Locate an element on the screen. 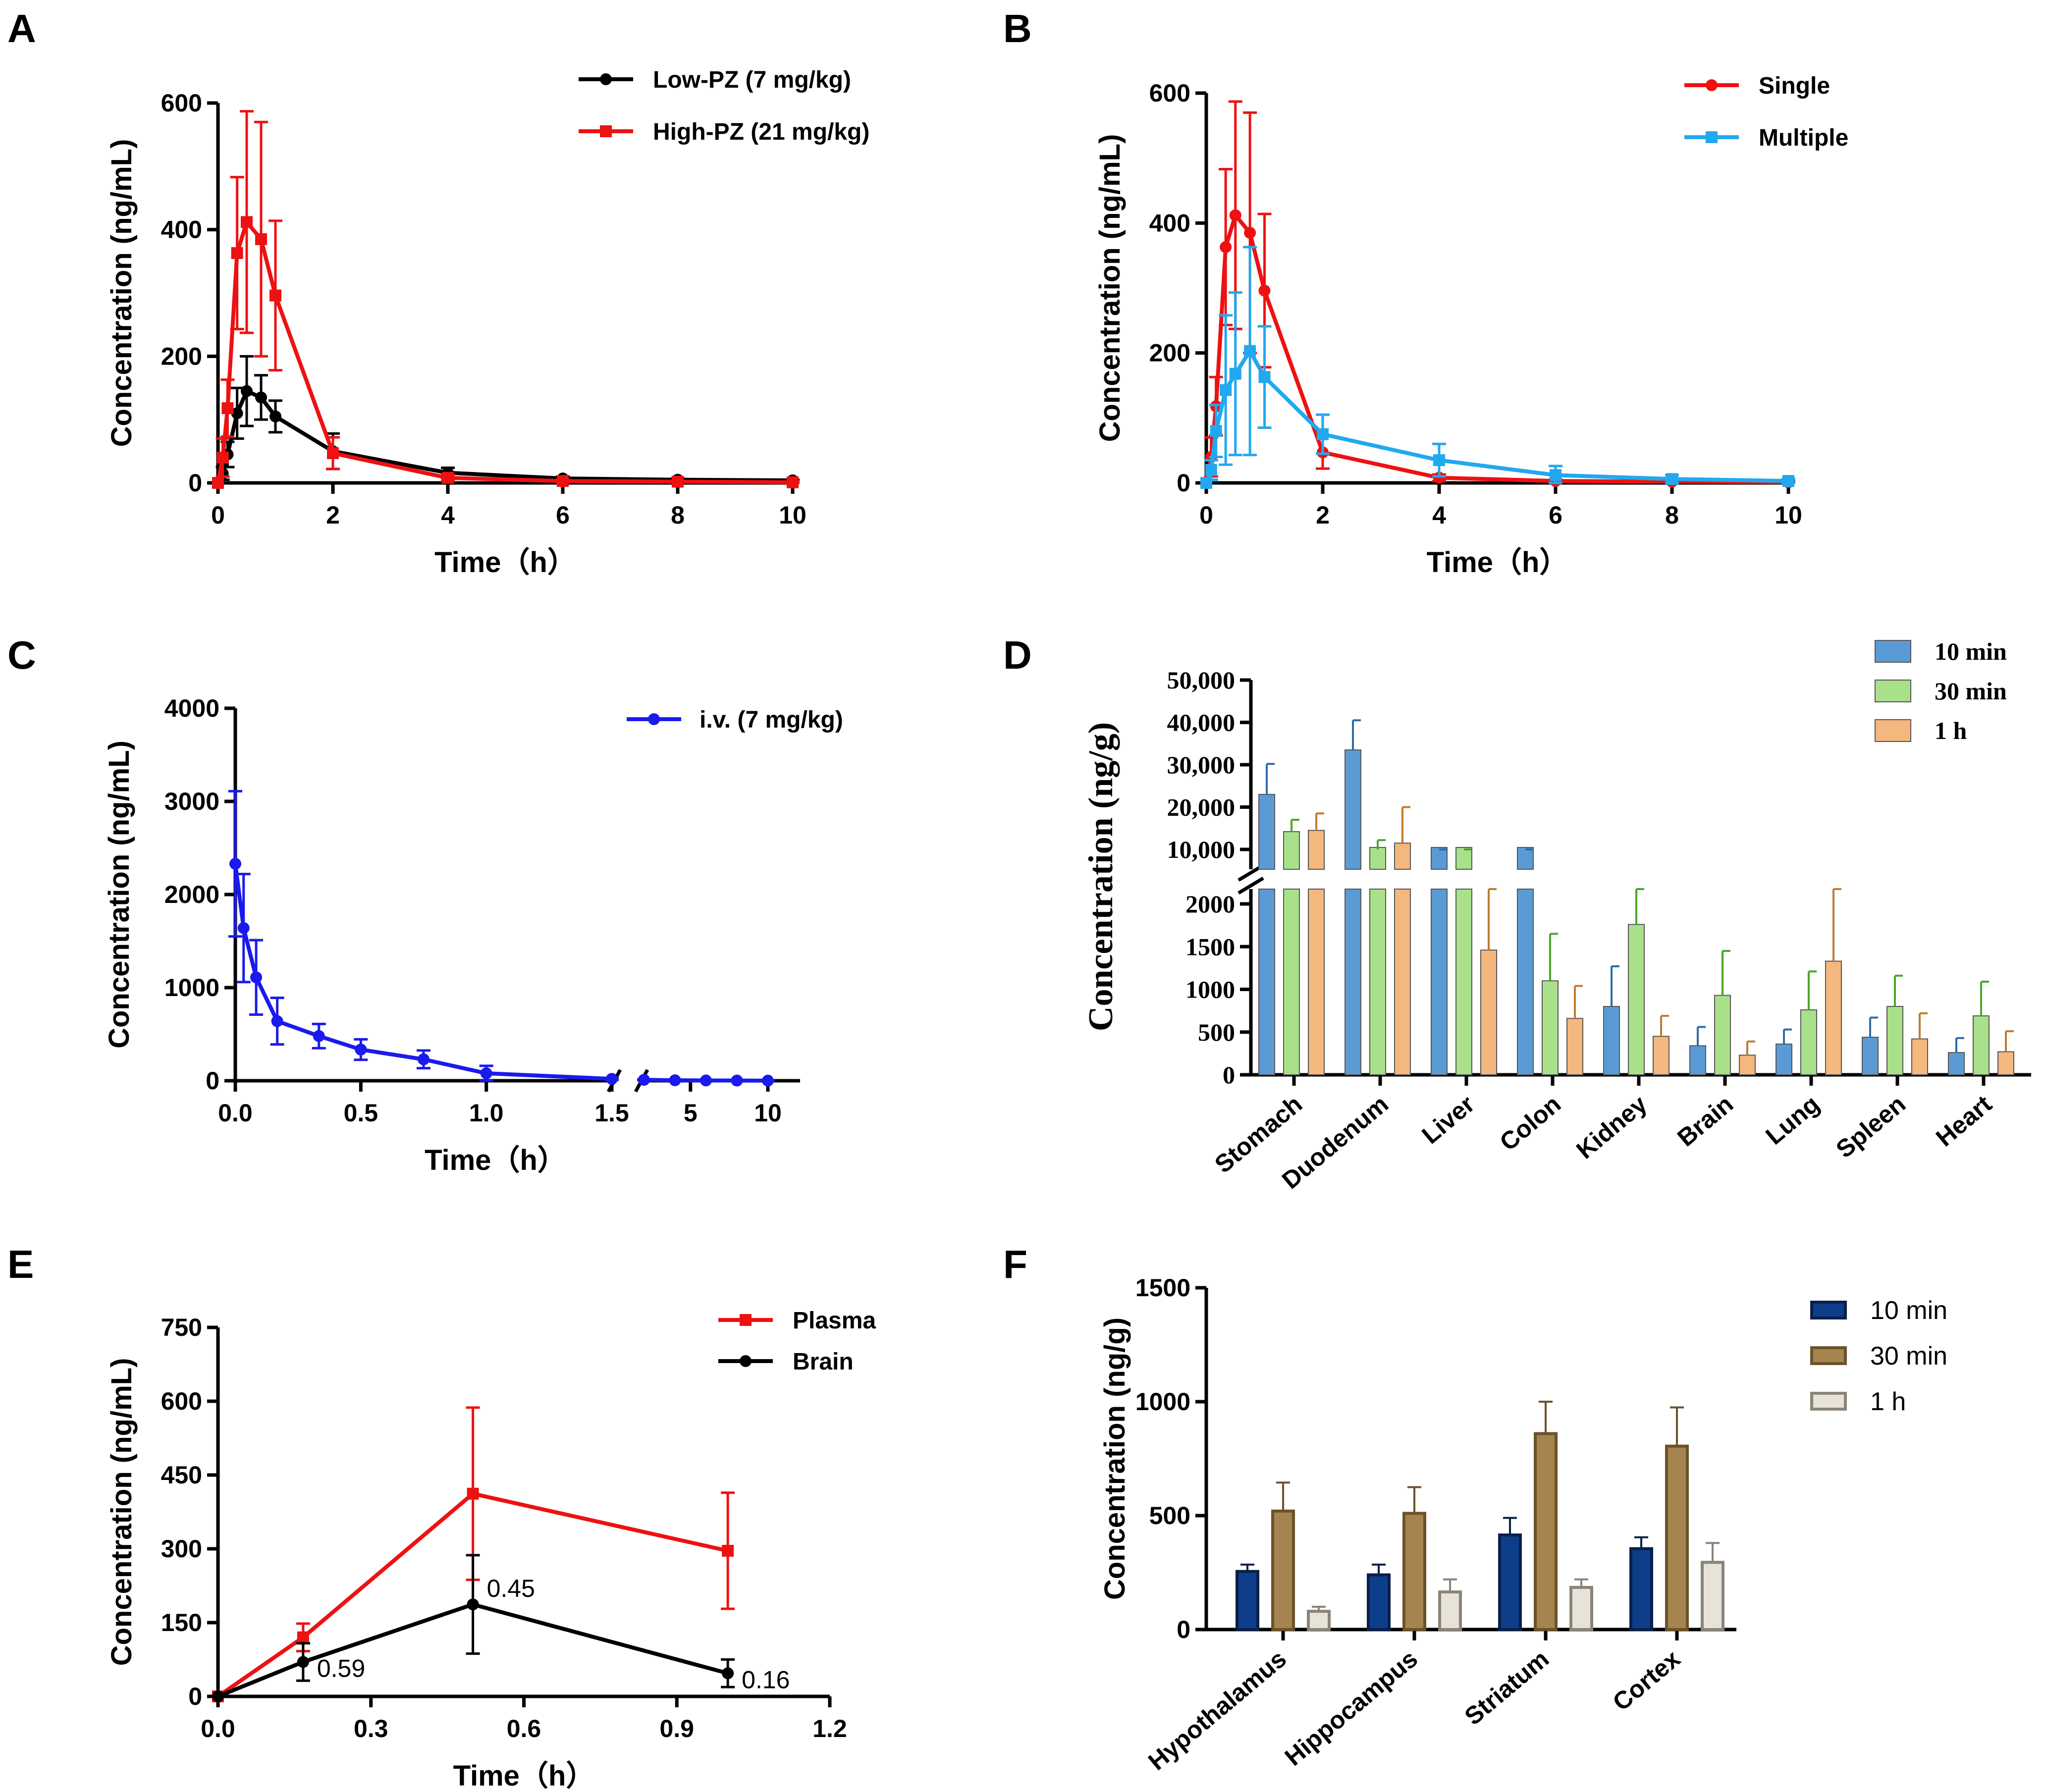 This screenshot has width=2046, height=1792. bar-liver-1-h is located at coordinates (1488, 982).